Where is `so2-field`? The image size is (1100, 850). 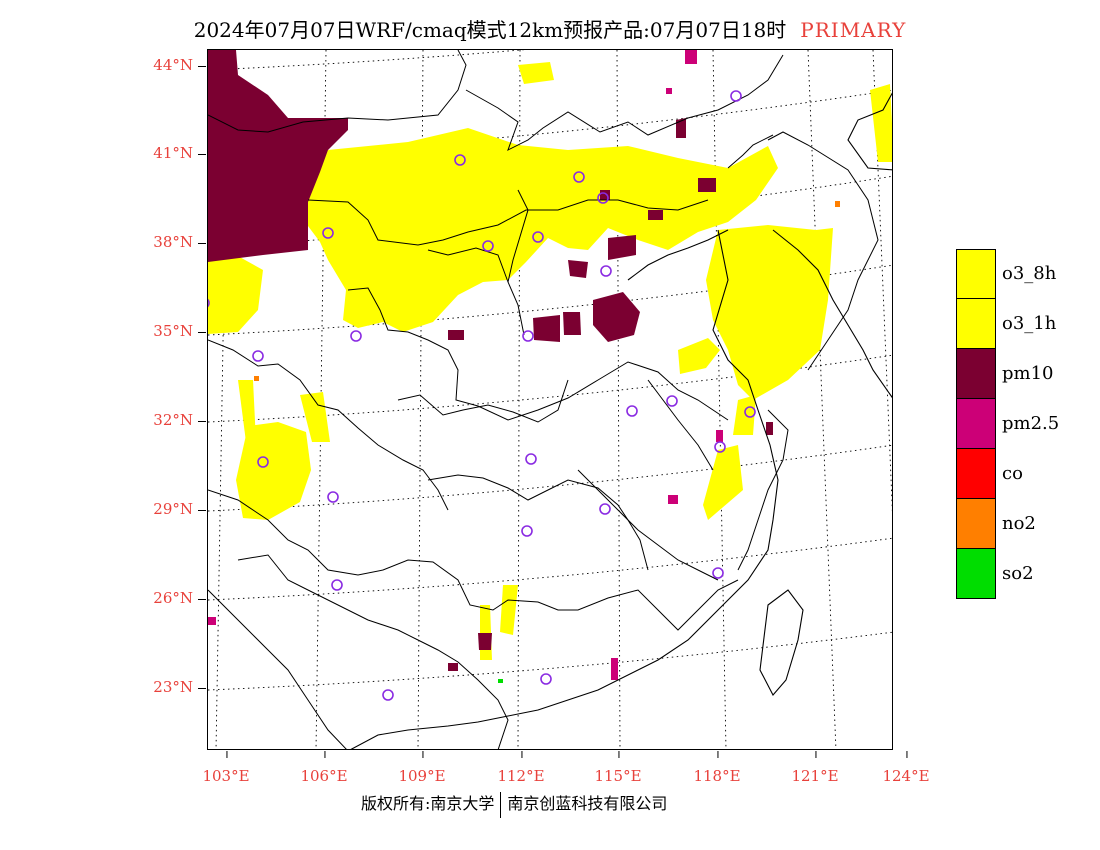
so2-field is located at coordinates (500, 681).